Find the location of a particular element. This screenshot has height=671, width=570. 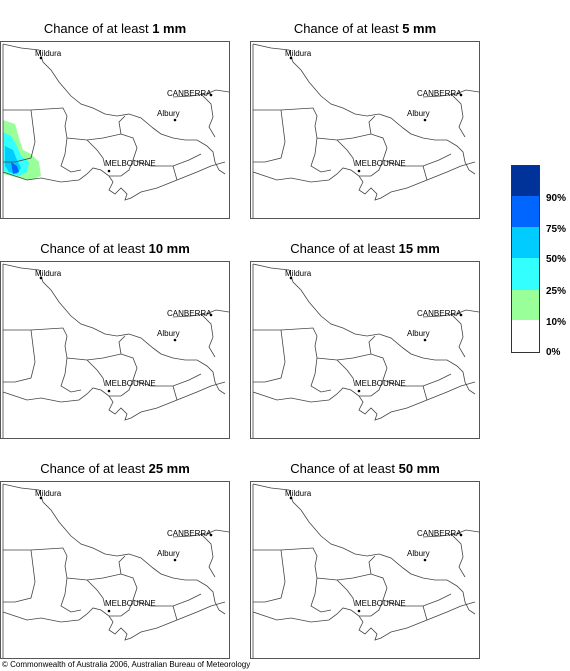

legend-label-75: 75% is located at coordinates (556, 229).